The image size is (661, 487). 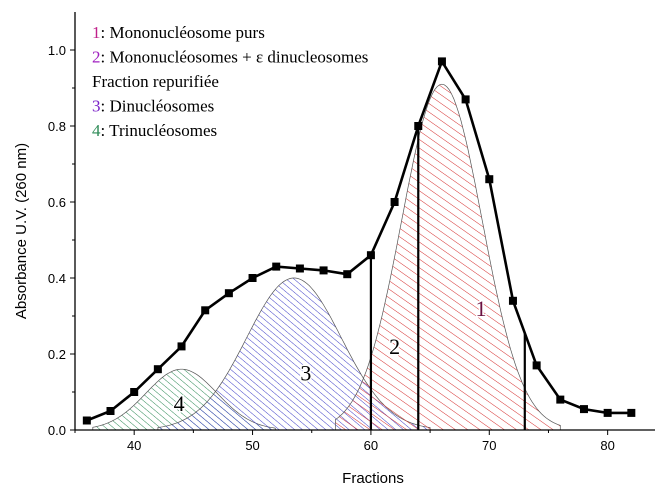 I want to click on legend-label: : Mononucléosome purs, so click(x=183, y=32).